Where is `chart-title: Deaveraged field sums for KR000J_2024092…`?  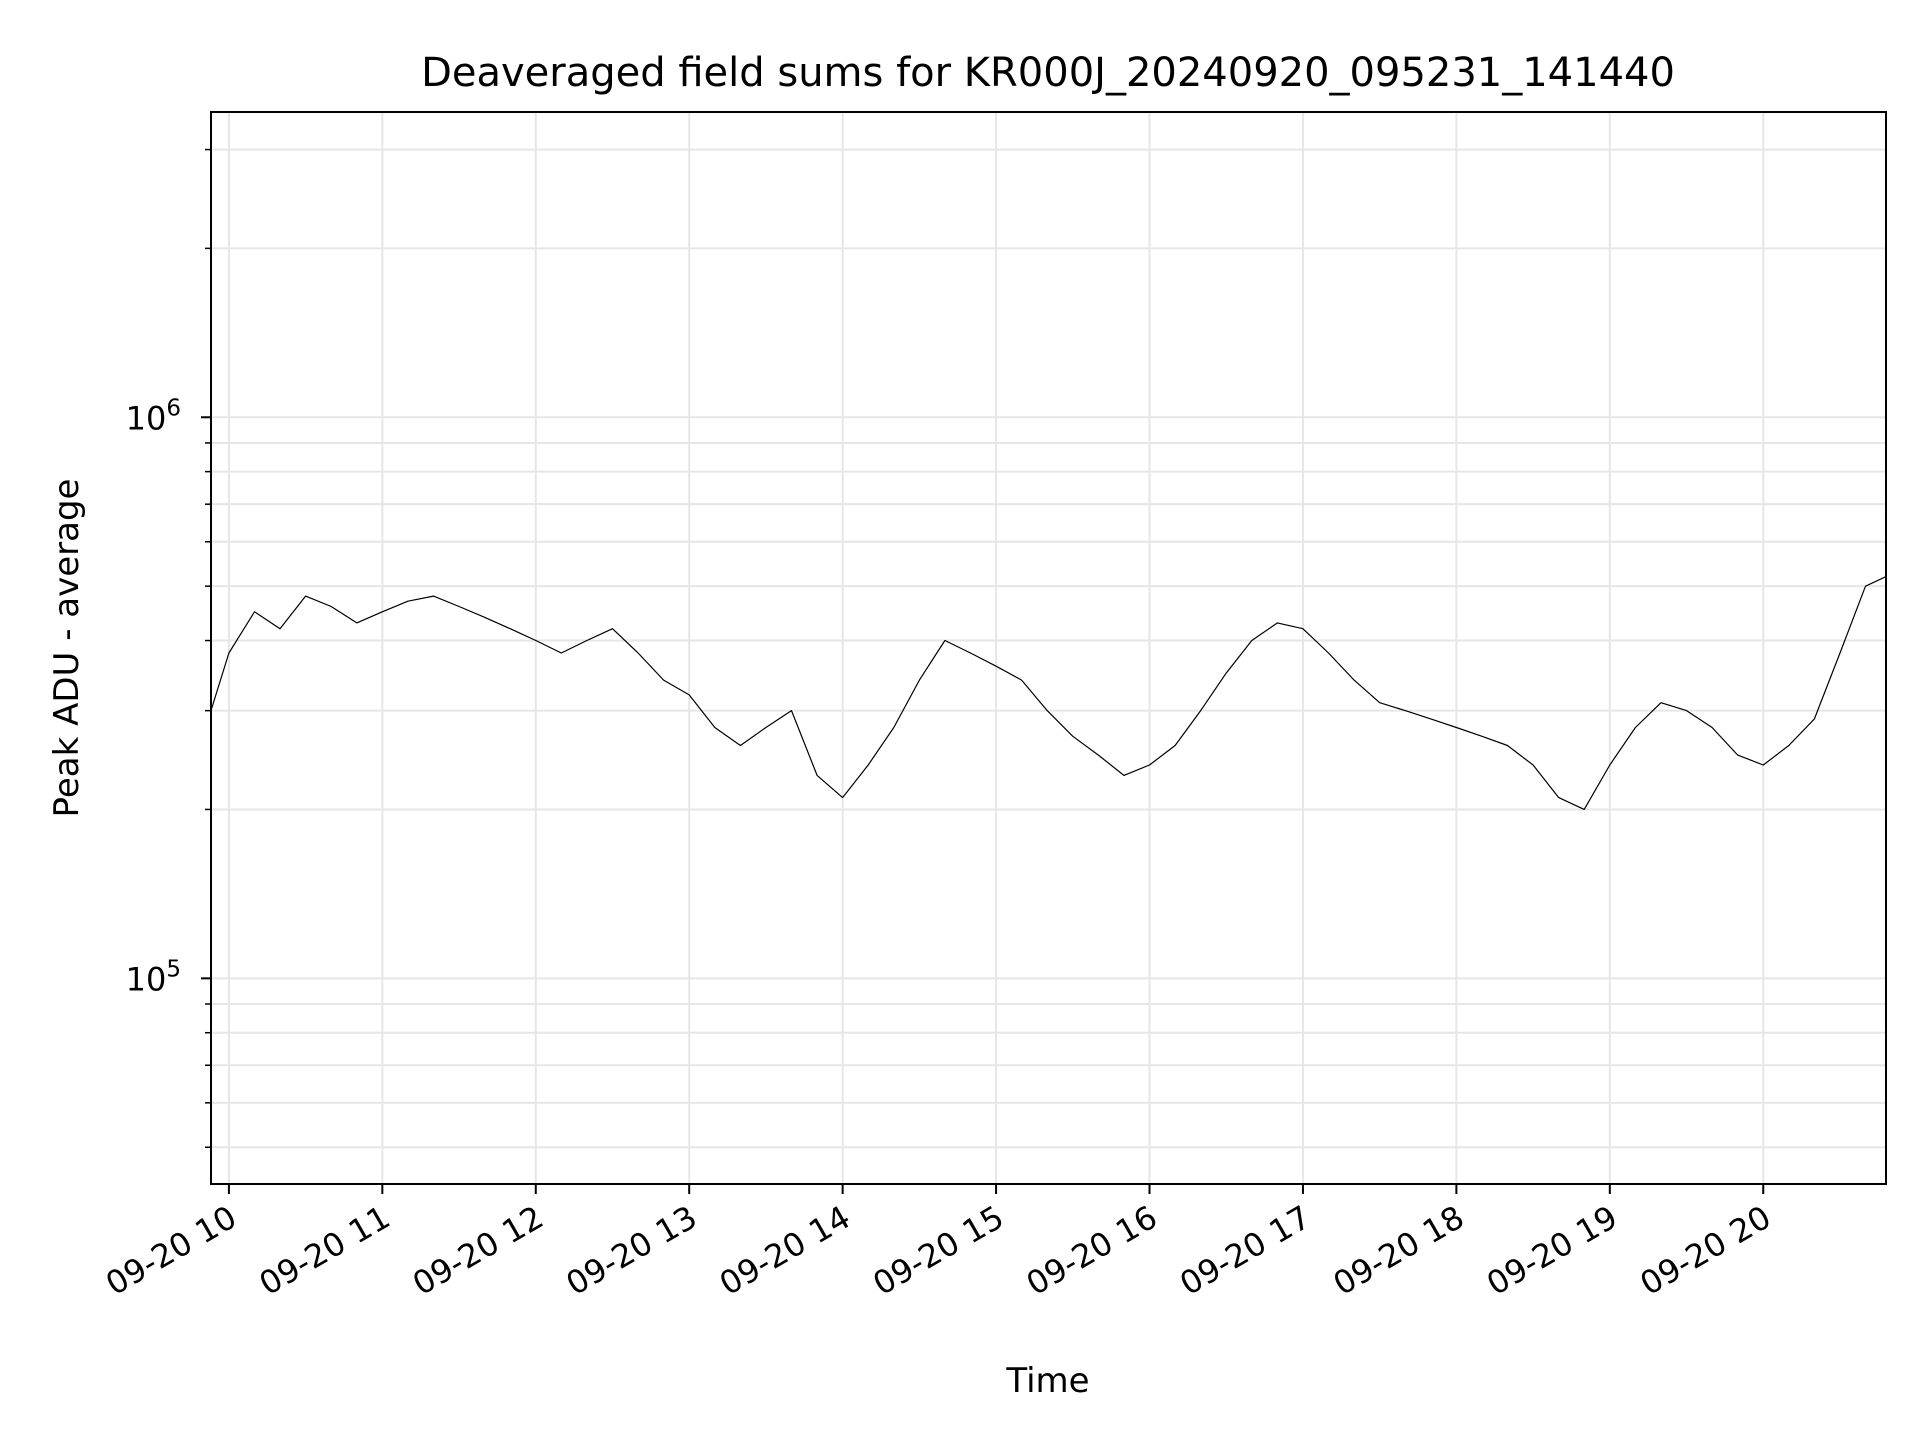 chart-title: Deaveraged field sums for KR000J_2024092… is located at coordinates (1048, 73).